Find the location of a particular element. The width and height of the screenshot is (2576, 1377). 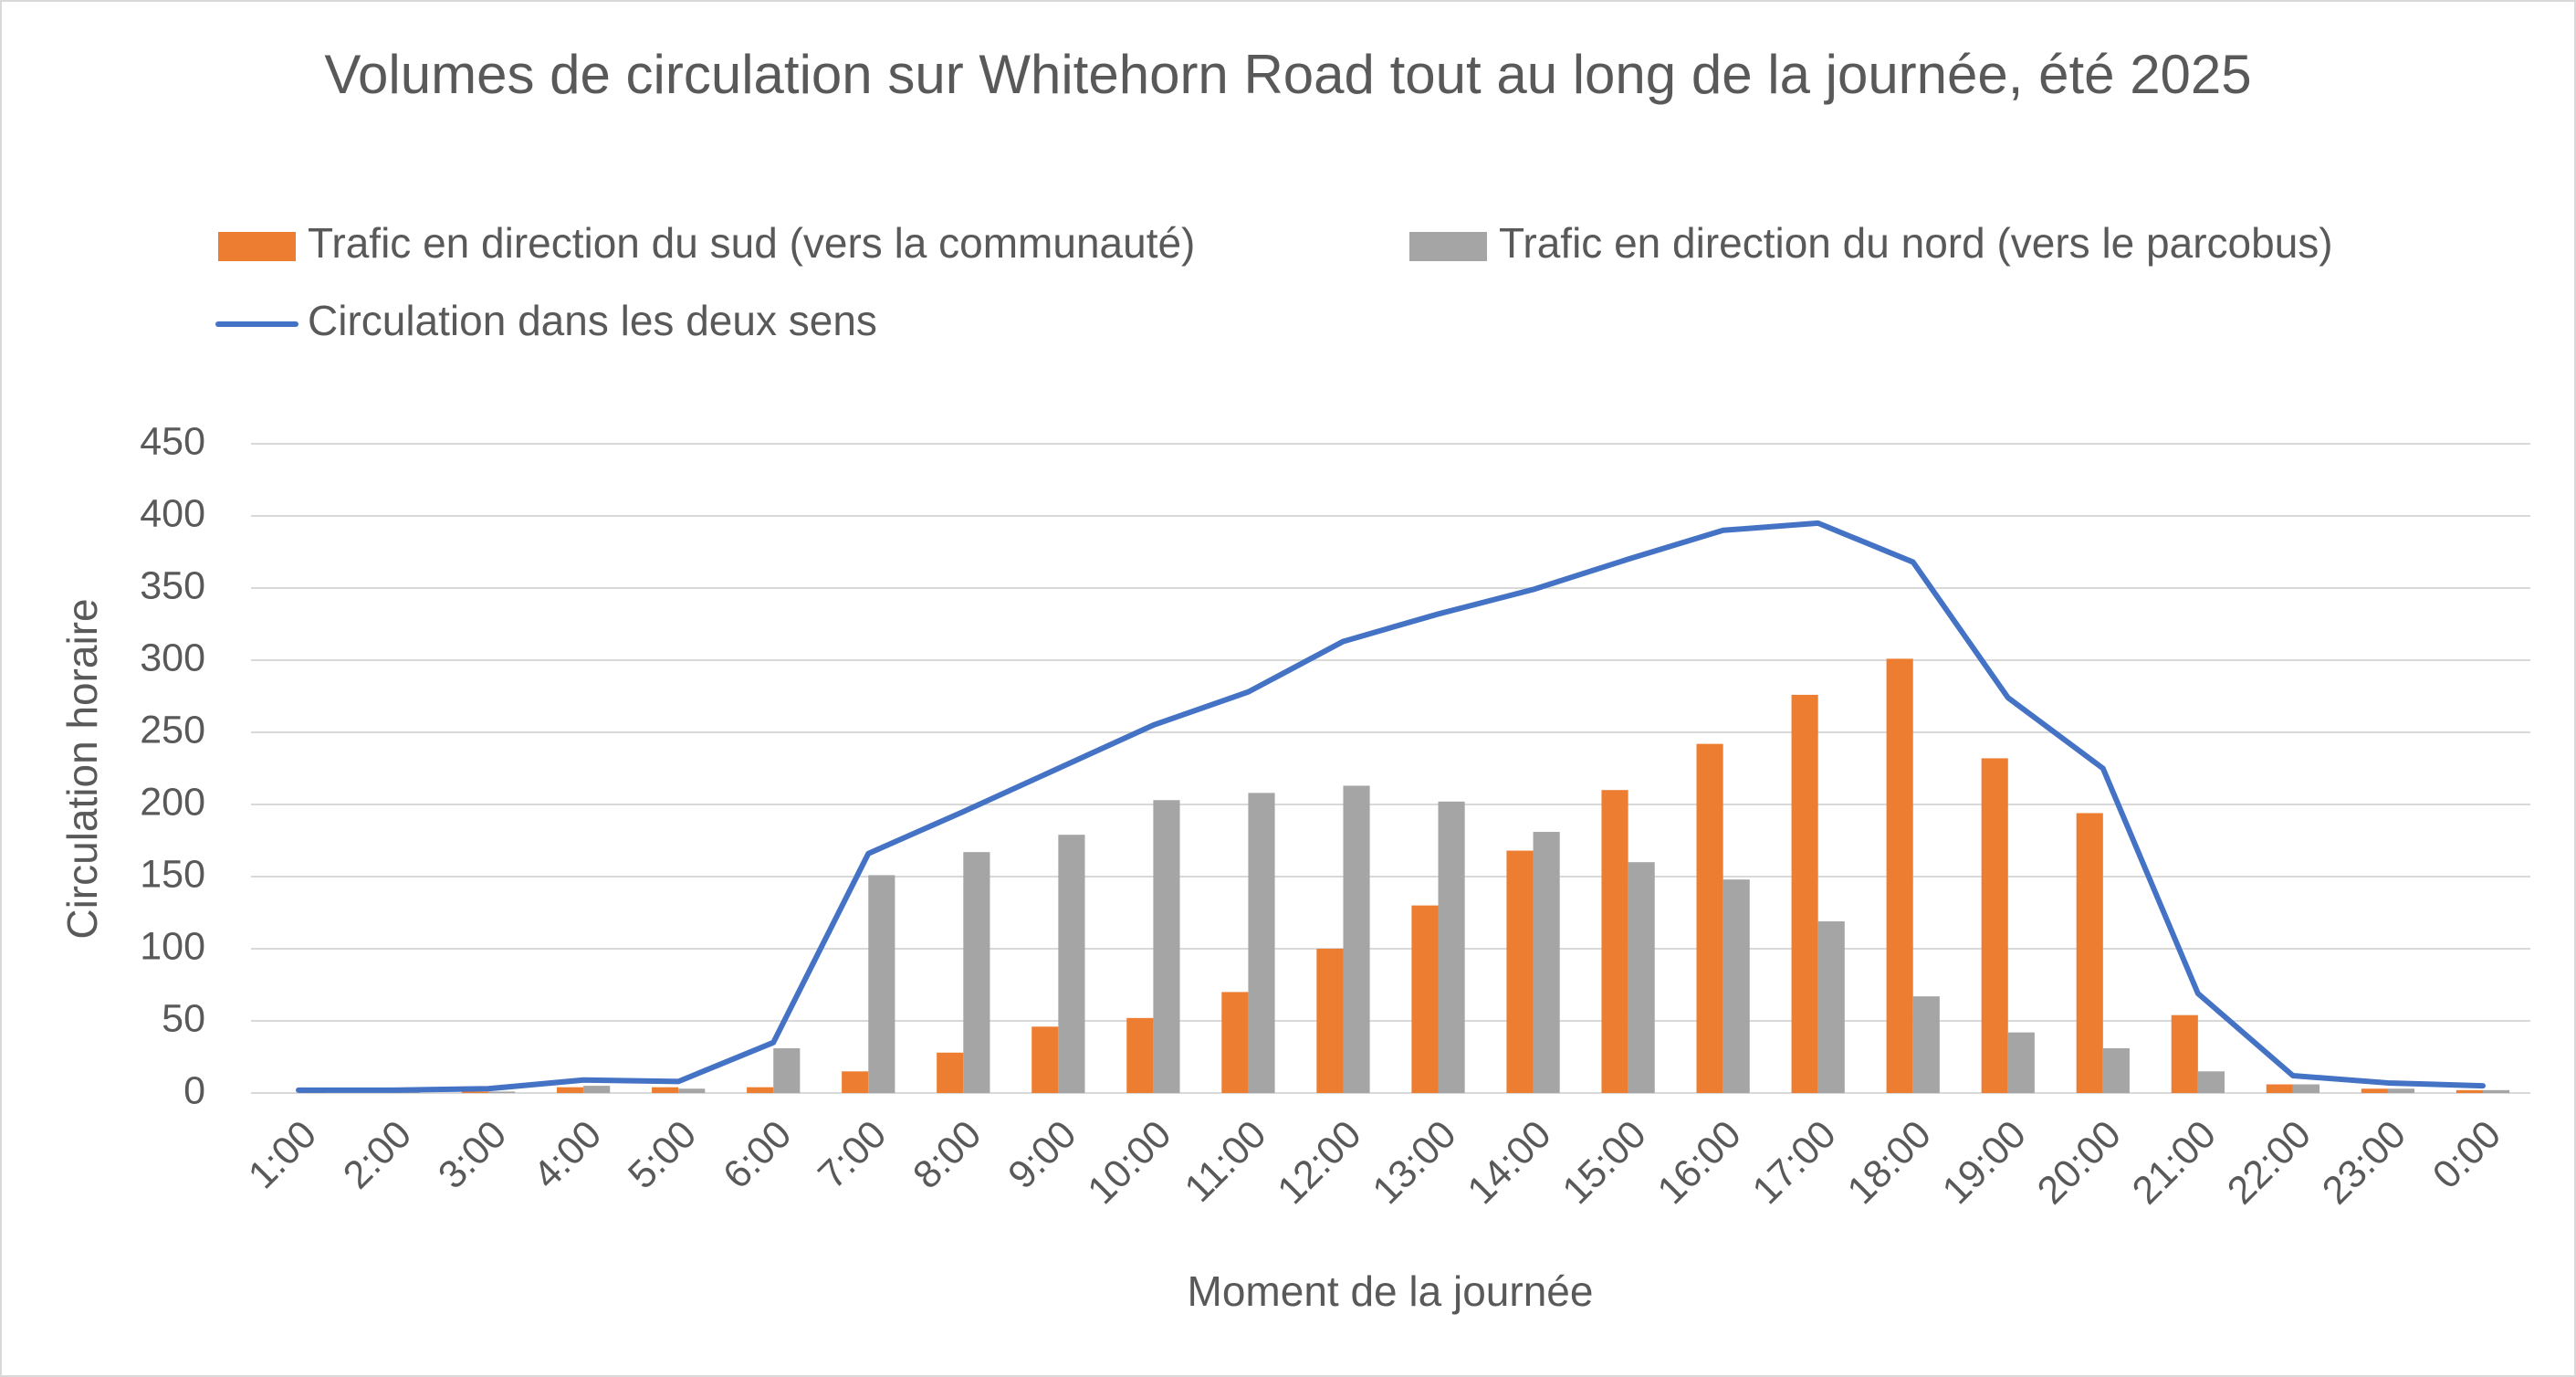

x-tick-label: 16:00 is located at coordinates (1699, 1162).